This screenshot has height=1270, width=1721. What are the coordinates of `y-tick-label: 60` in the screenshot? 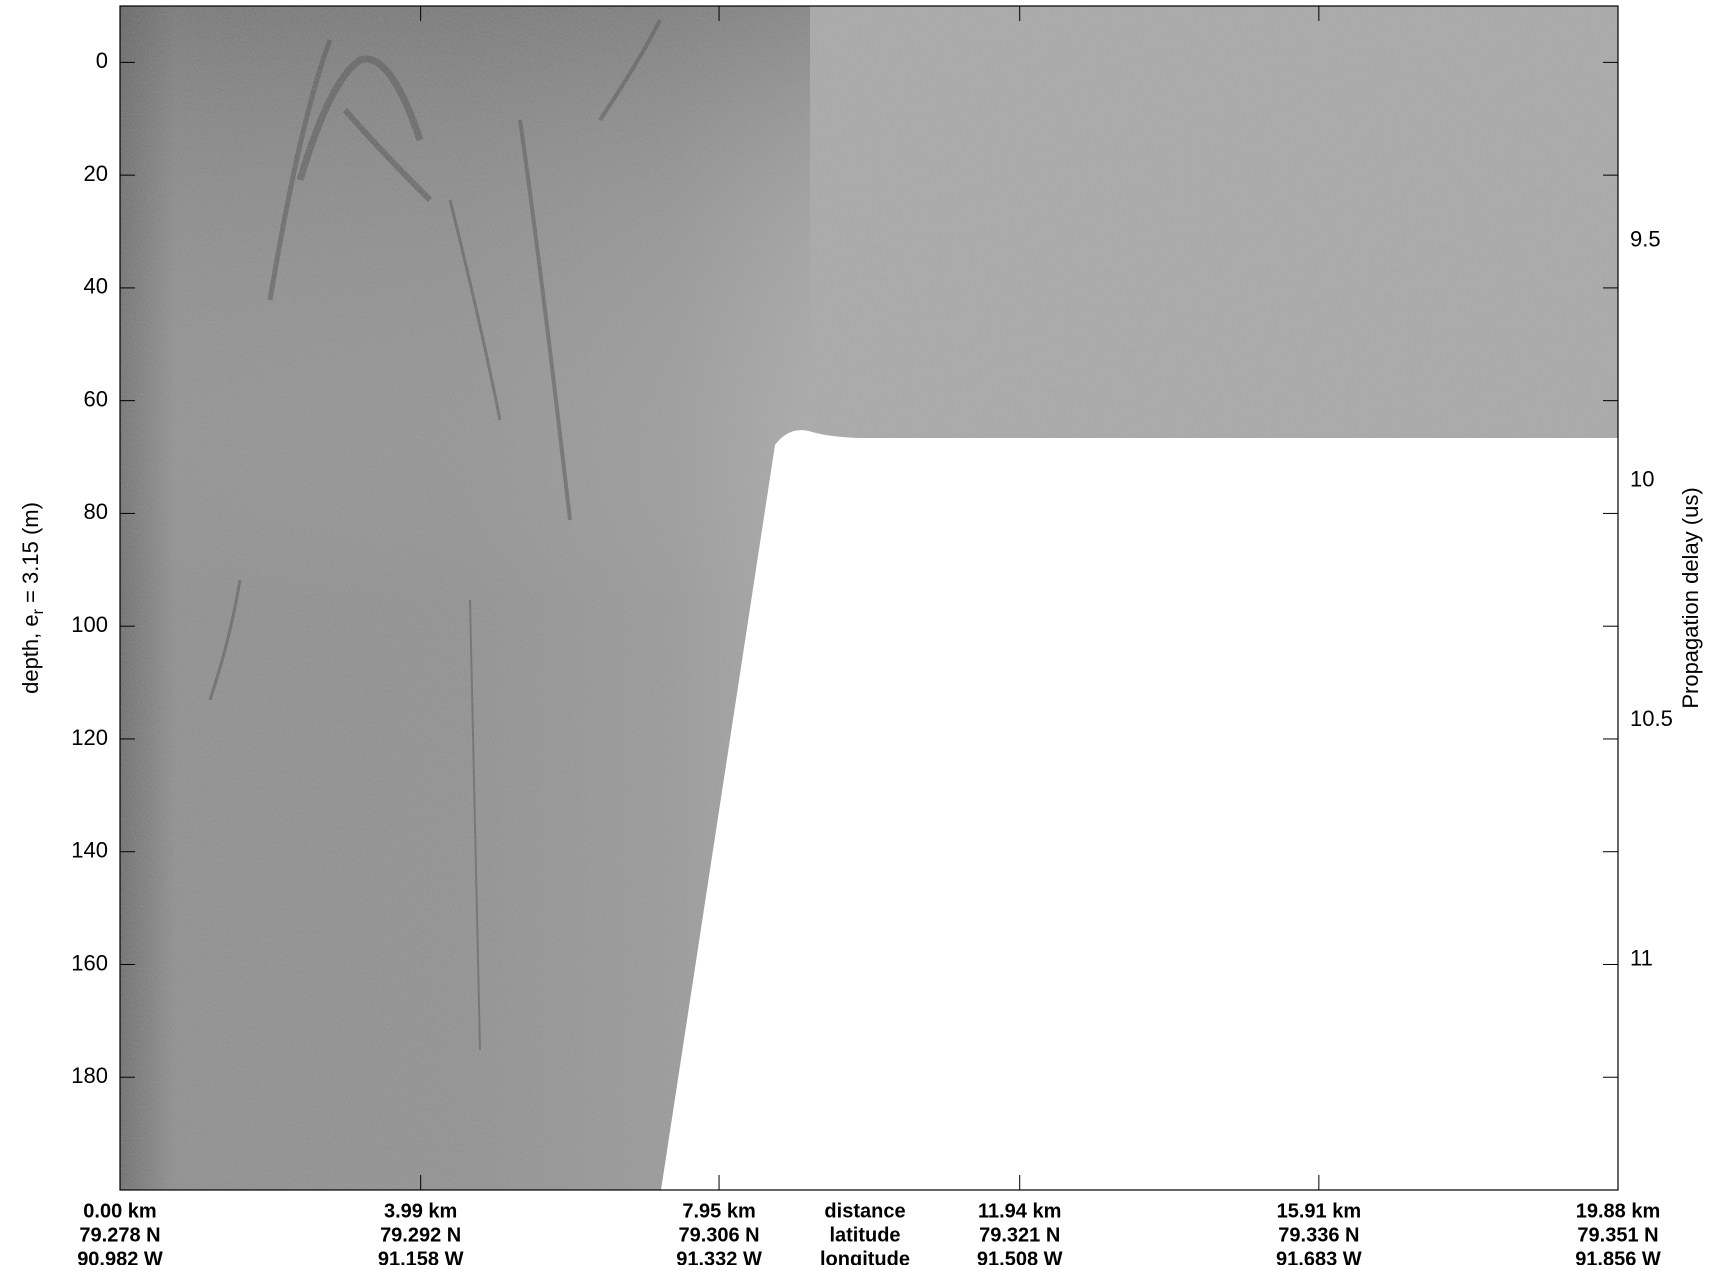 It's located at (96, 398).